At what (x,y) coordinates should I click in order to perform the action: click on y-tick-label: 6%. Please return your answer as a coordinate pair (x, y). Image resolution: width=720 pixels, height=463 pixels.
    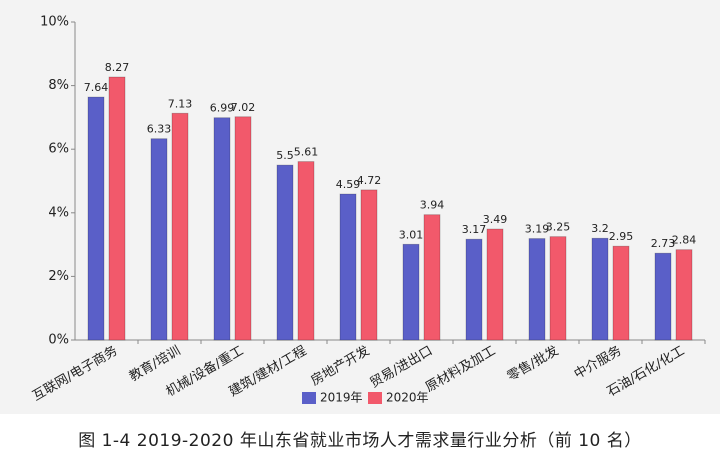
    Looking at the image, I should click on (58, 149).